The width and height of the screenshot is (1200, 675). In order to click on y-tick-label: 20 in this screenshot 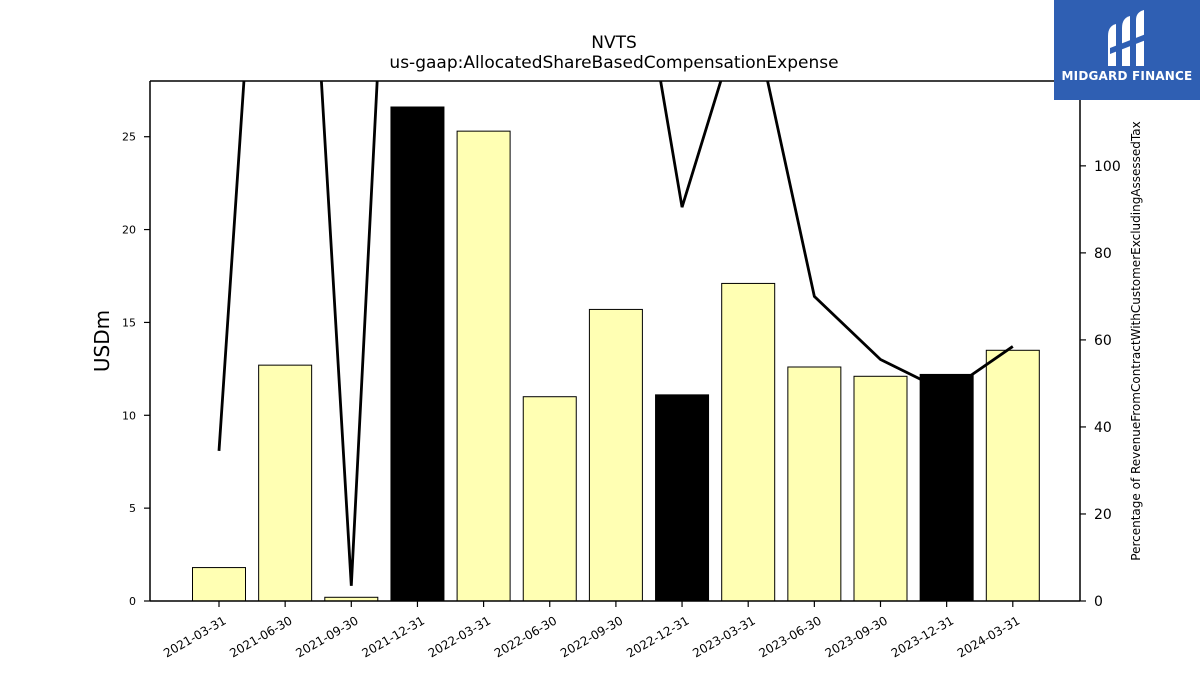, I will do `click(129, 230)`.